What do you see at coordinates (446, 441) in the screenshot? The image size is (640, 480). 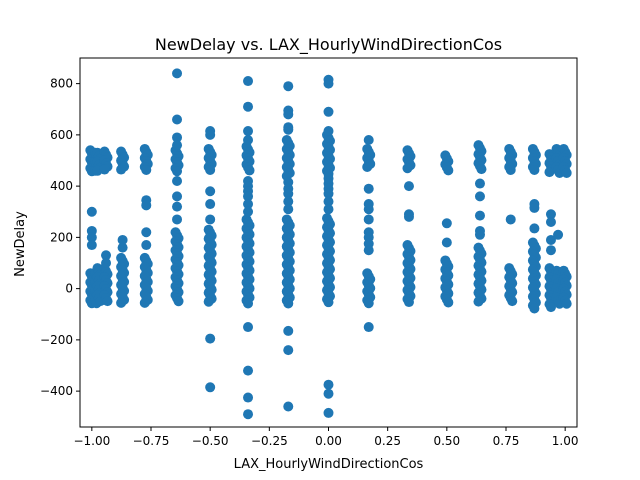 I see `x-tick-label: 0.50` at bounding box center [446, 441].